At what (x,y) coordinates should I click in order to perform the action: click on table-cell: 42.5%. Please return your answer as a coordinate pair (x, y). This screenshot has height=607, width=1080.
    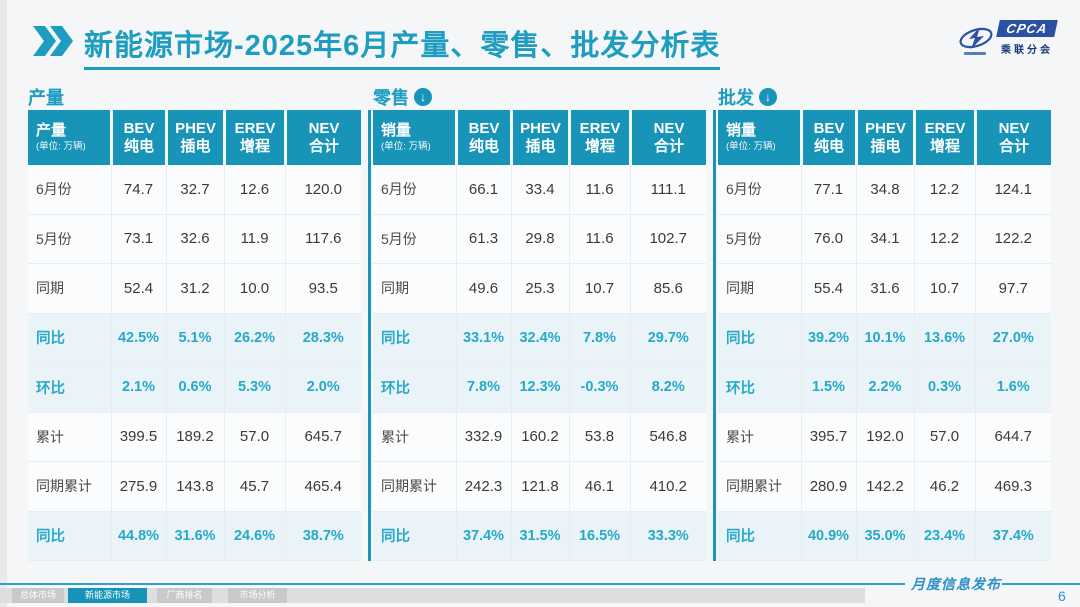
    Looking at the image, I should click on (139, 337).